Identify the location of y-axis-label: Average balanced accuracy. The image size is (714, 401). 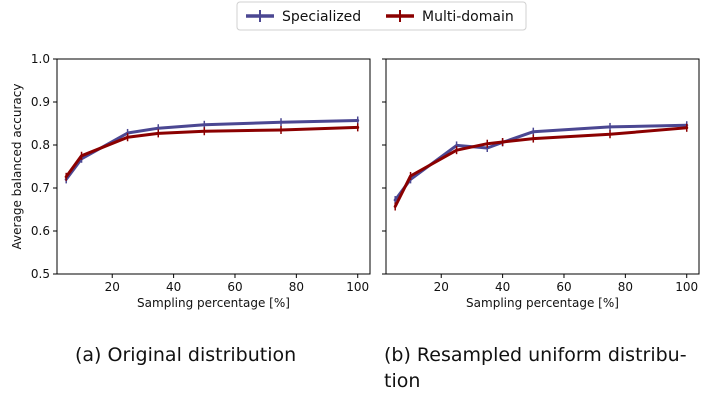
(17, 167).